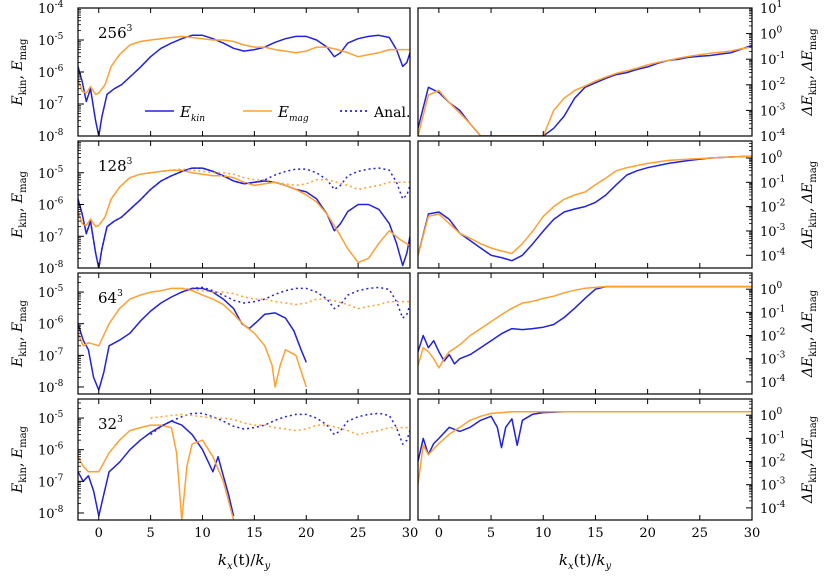  I want to click on legend-kin-label: Ekin, so click(192, 113).